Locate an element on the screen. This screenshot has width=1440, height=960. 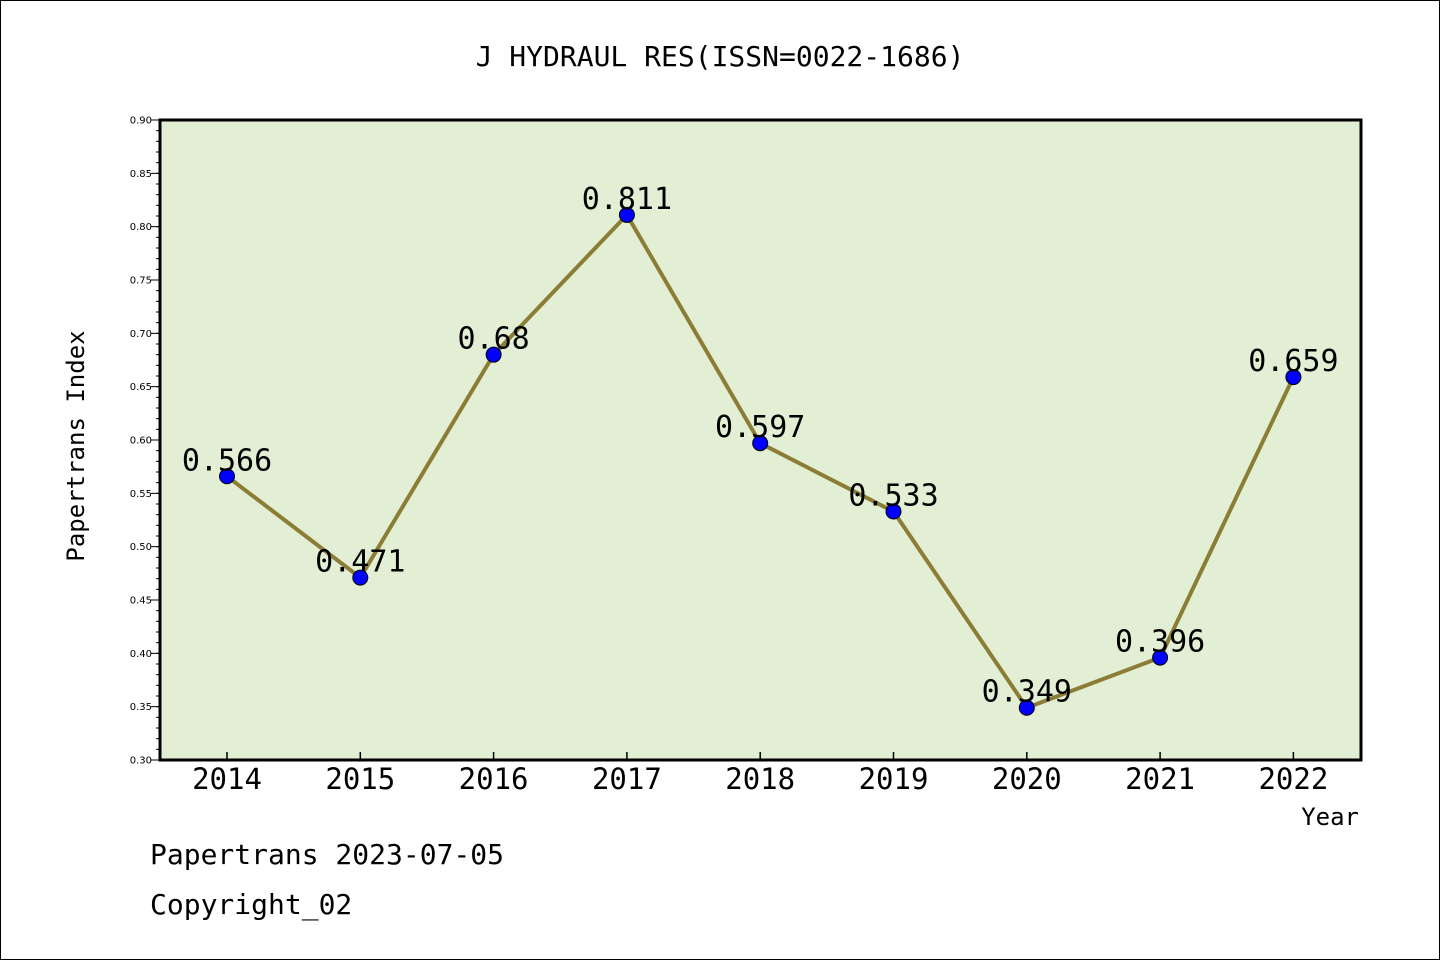
x-tick-label: 2014 is located at coordinates (227, 779).